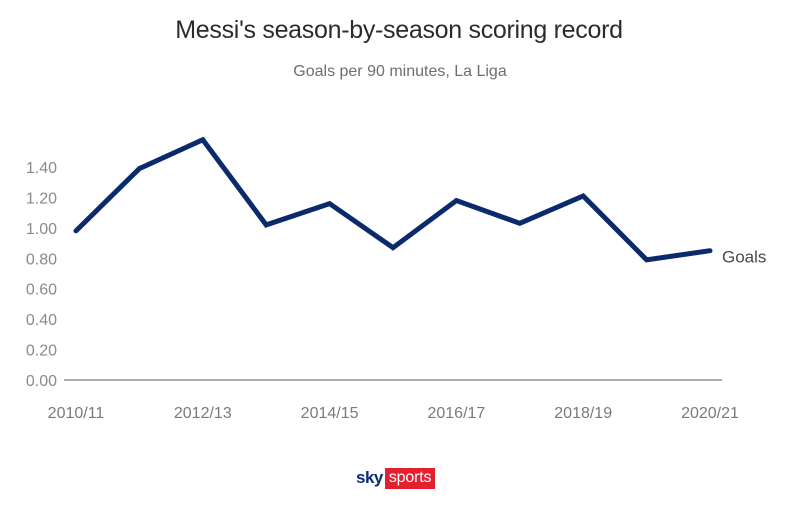  Describe the element at coordinates (41, 351) in the screenshot. I see `y-tick-label: 0.20` at that location.